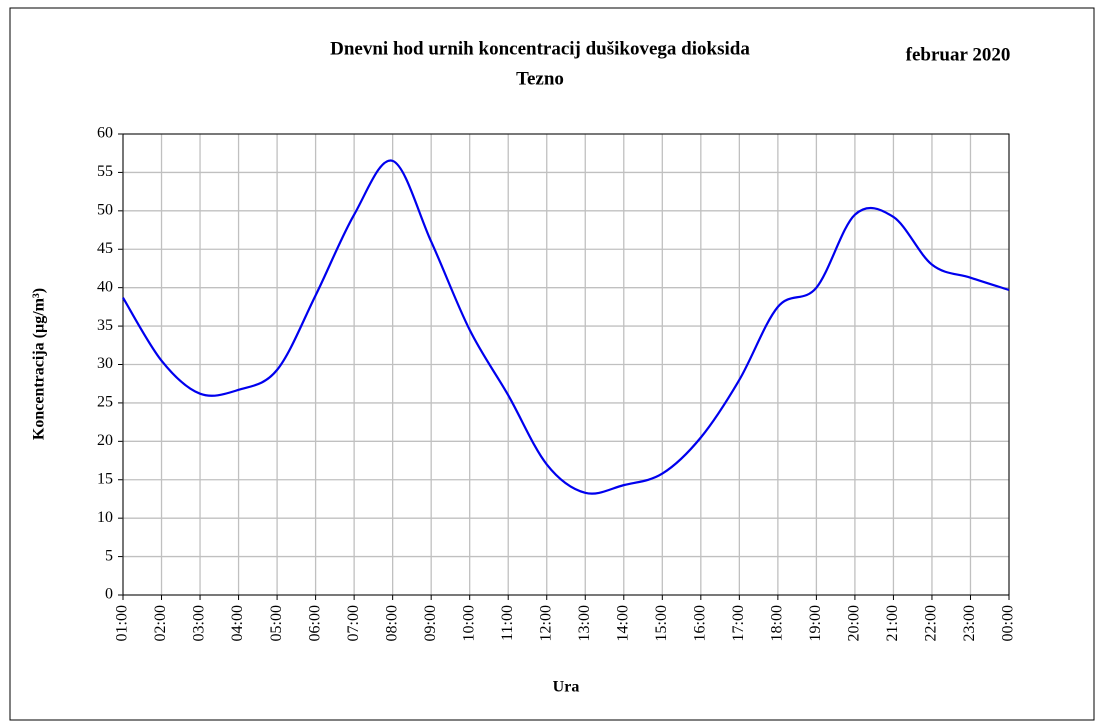 The height and width of the screenshot is (728, 1104). Describe the element at coordinates (105, 286) in the screenshot. I see `y-tick-label: 40` at that location.